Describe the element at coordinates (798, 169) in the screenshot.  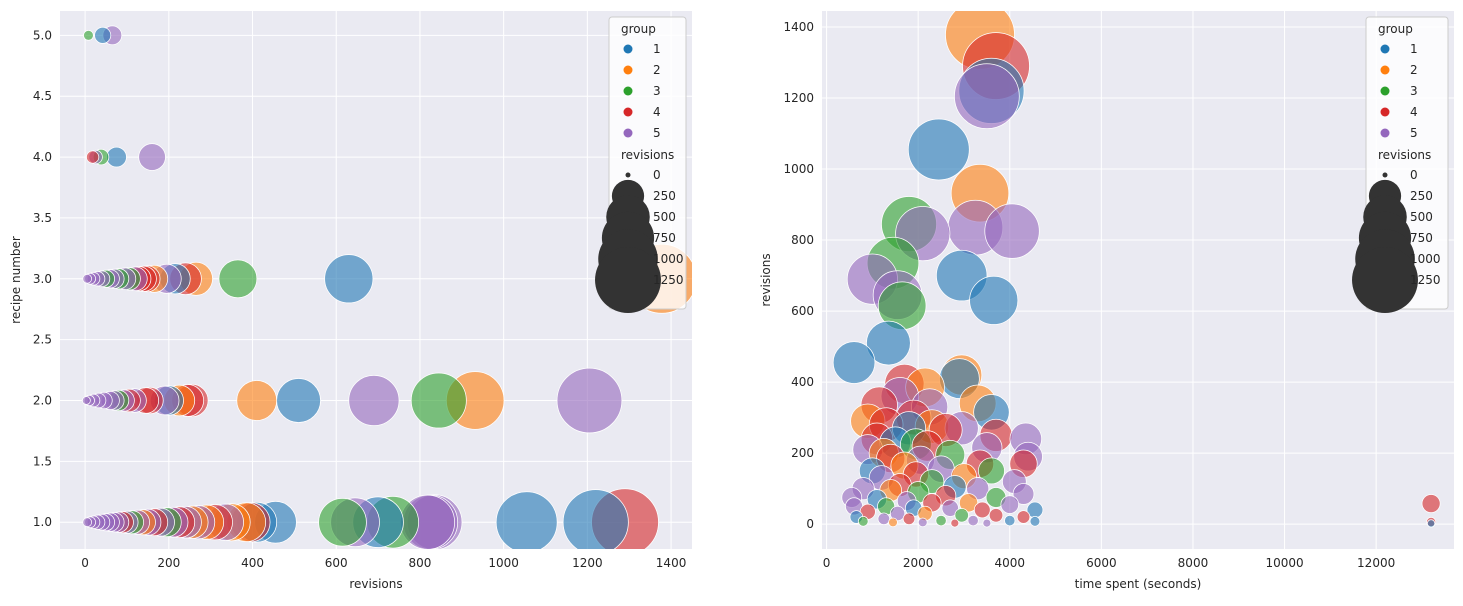
I see `y-tick-label: 1000` at that location.